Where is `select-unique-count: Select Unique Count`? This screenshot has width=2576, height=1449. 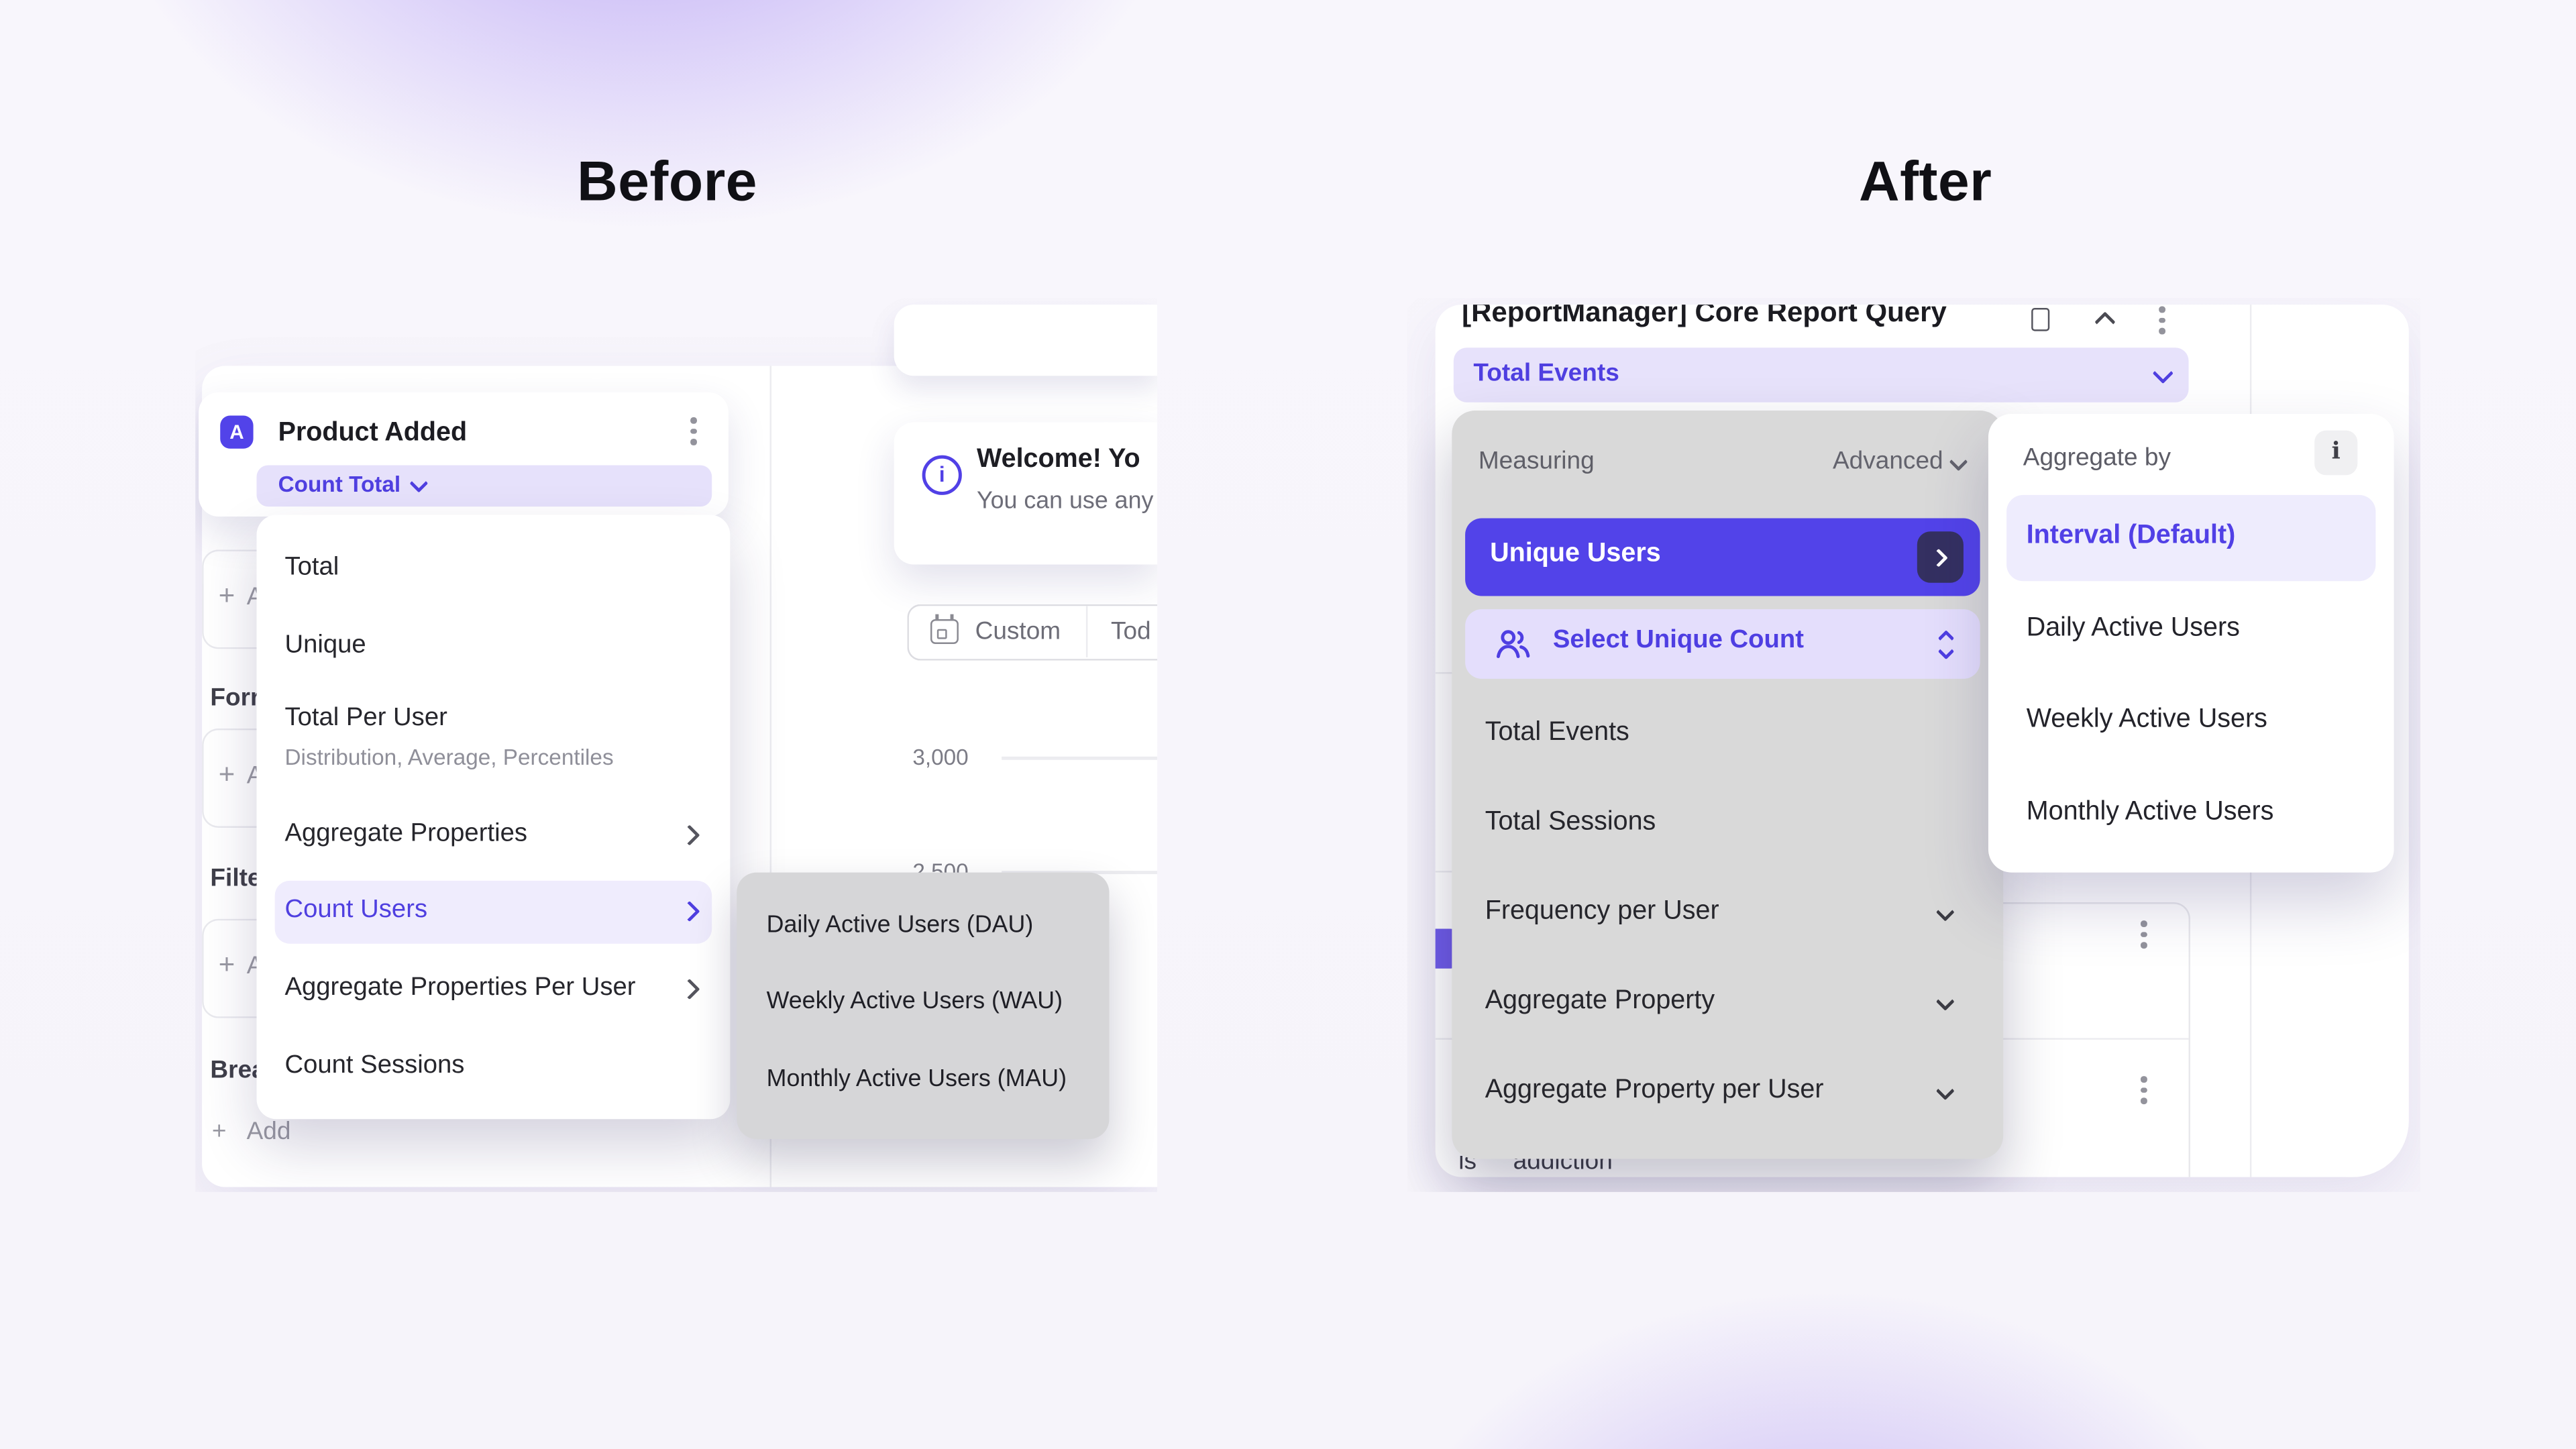 select-unique-count: Select Unique Count is located at coordinates (1722, 644).